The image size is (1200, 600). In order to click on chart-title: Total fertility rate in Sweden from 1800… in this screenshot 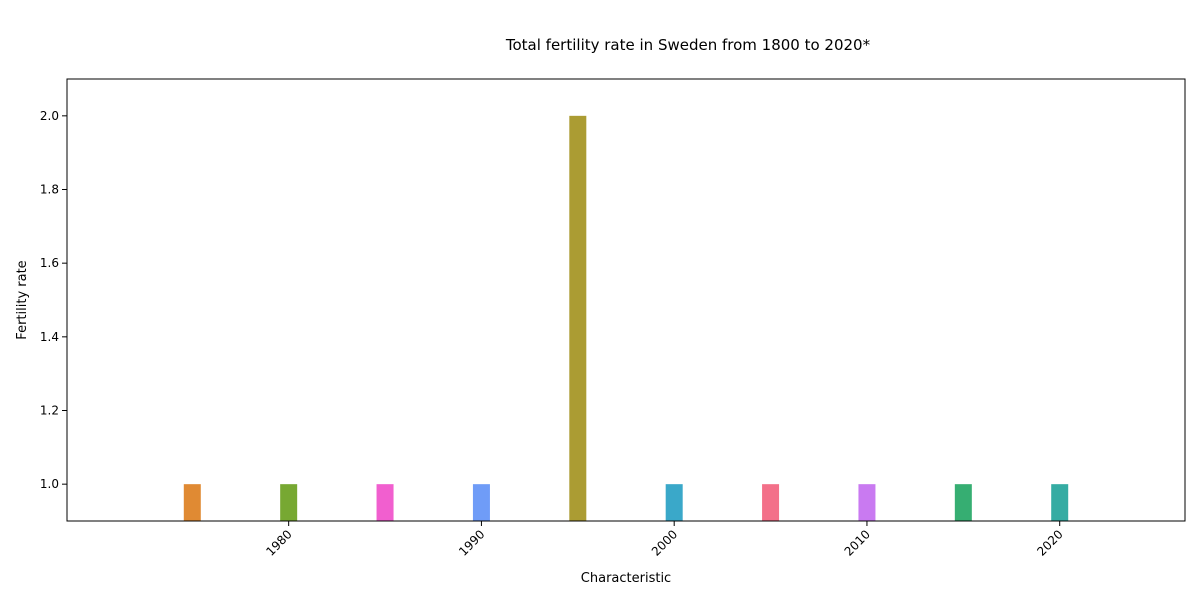, I will do `click(688, 45)`.